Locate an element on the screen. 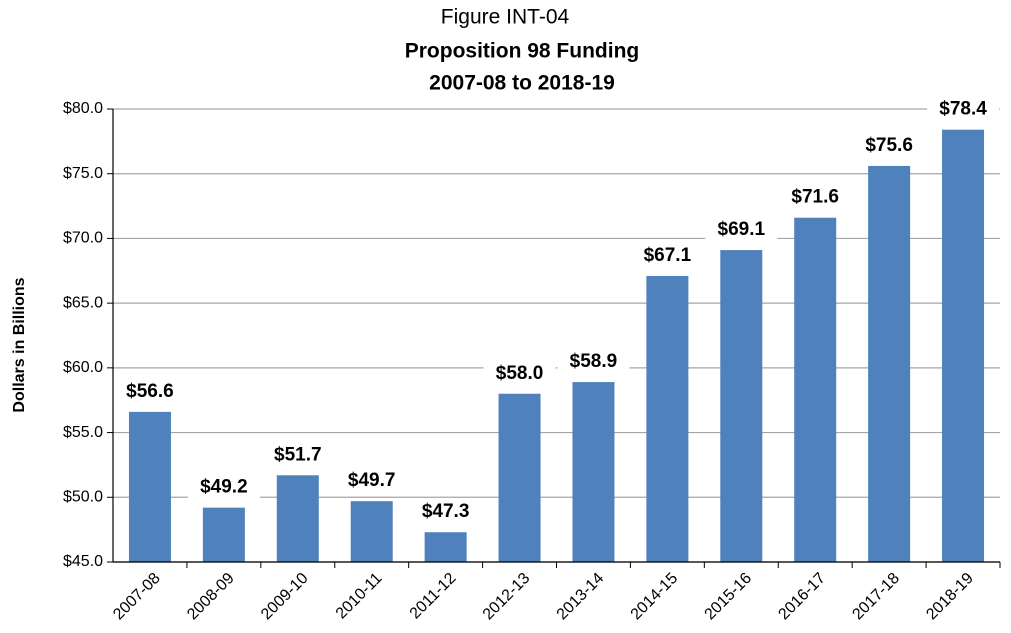 This screenshot has width=1011, height=633. y-tick-label: $45.0 is located at coordinates (83, 561).